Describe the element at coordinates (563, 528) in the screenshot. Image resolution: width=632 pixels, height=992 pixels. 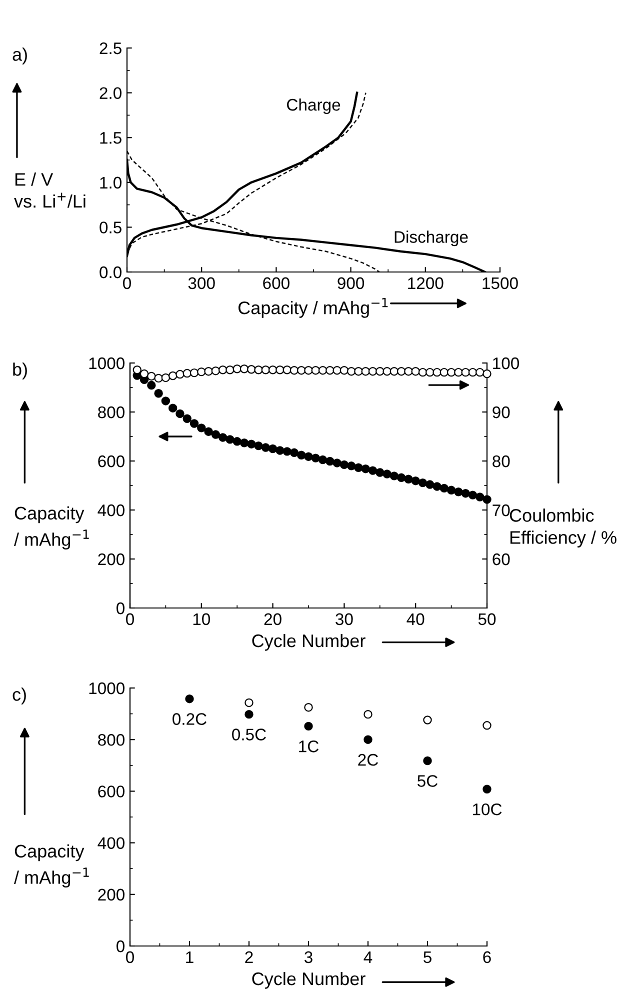
I see `y2-axis-title: Coulombic Efficiency / %` at that location.